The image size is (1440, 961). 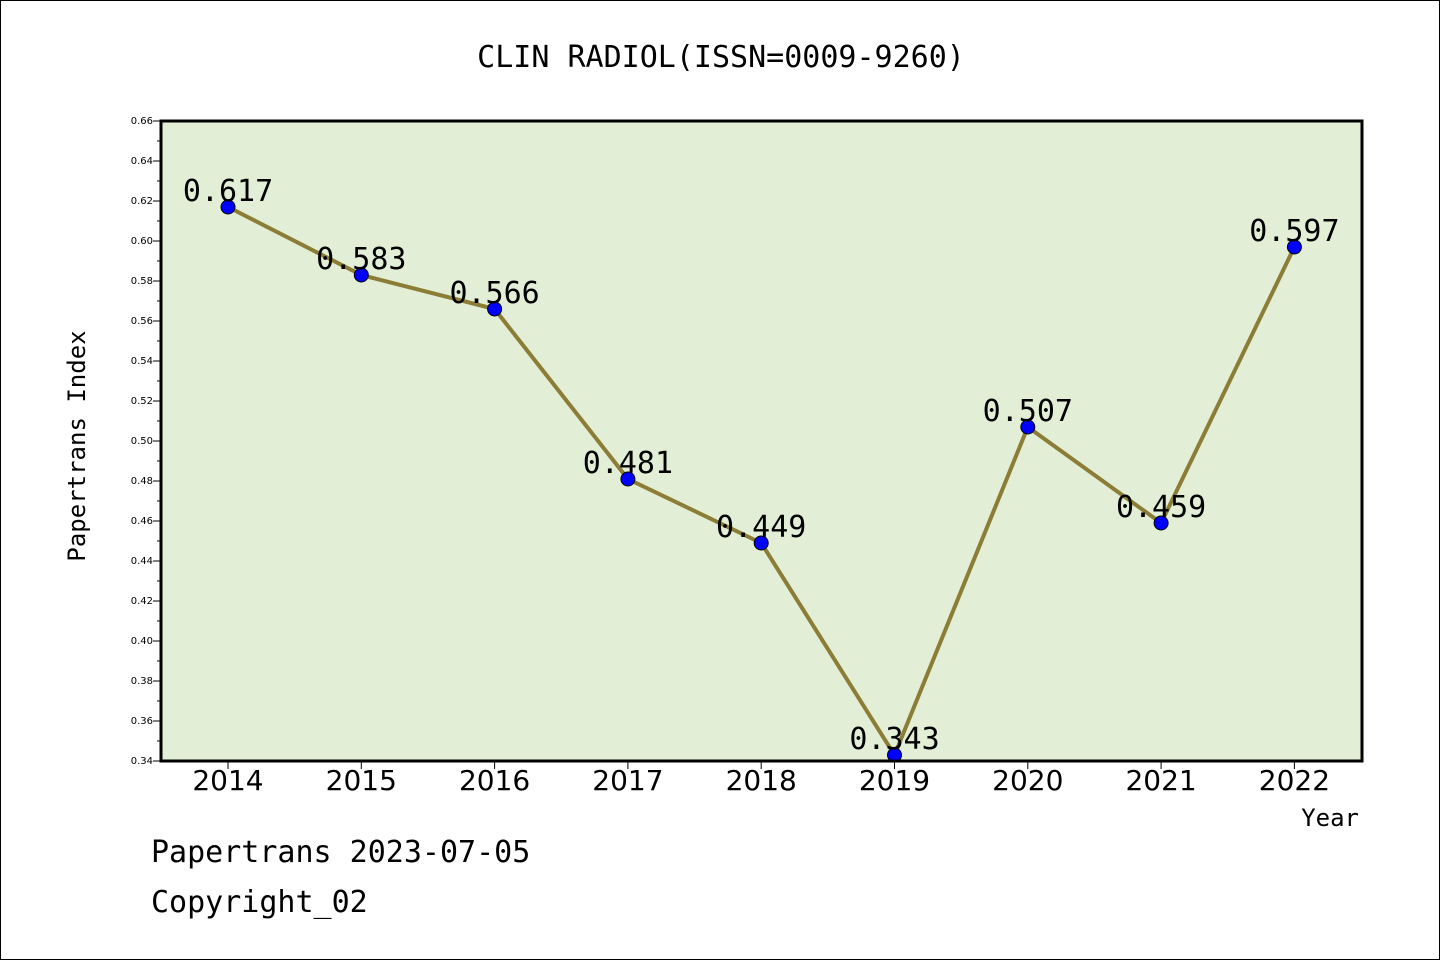 What do you see at coordinates (142, 401) in the screenshot?
I see `y-tick-label: 0.52` at bounding box center [142, 401].